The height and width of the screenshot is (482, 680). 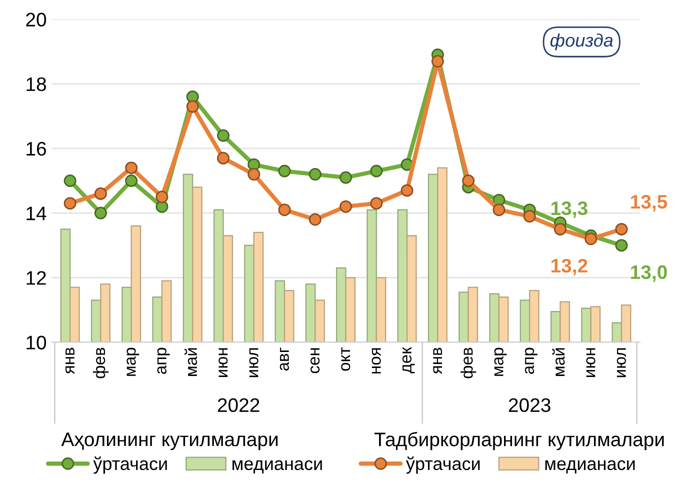 I want to click on y-tick-label: 10, so click(x=36, y=343).